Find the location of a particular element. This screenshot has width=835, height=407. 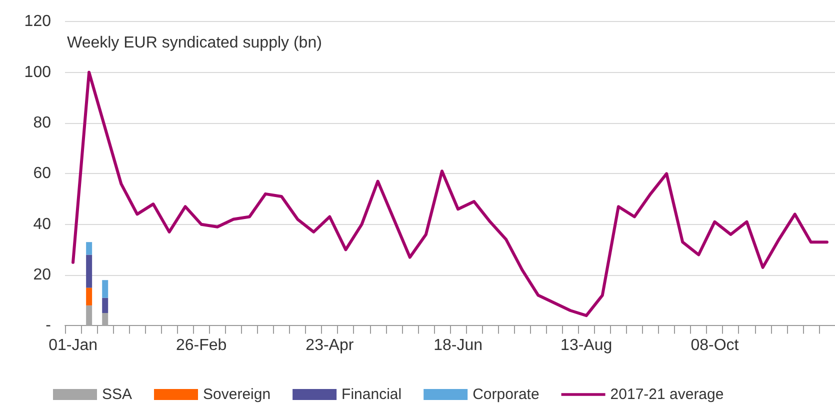

y-tick-label: - is located at coordinates (48, 325).